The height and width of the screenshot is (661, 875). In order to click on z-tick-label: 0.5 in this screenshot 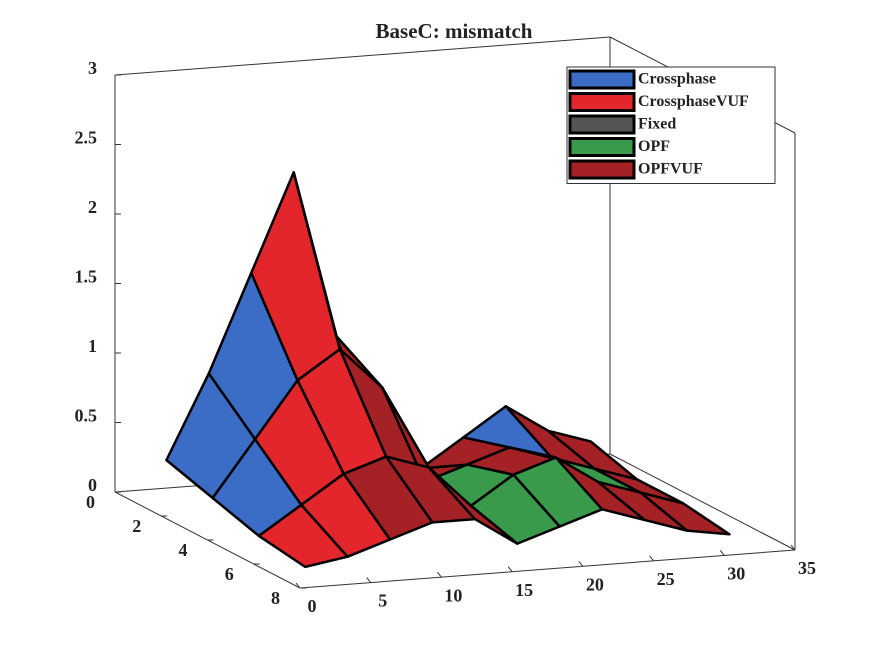, I will do `click(86, 416)`.